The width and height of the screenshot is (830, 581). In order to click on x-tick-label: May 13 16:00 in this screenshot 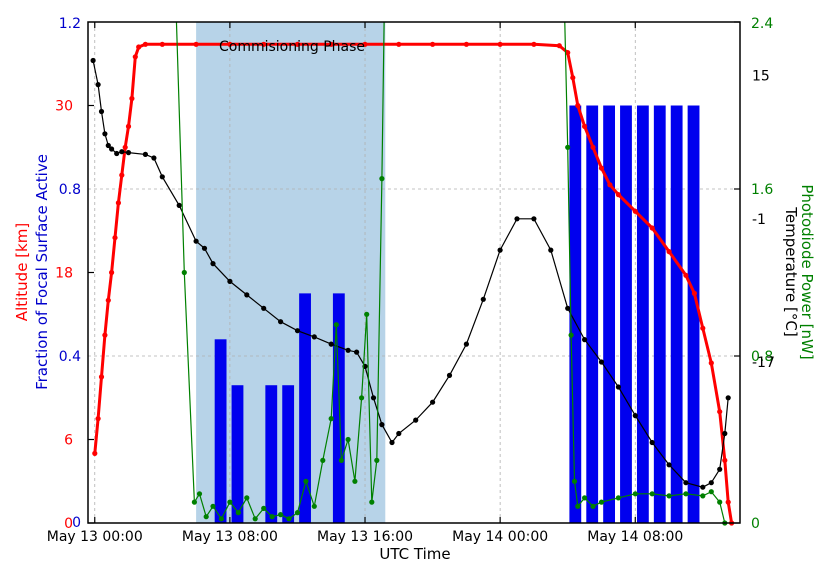, I will do `click(365, 537)`.